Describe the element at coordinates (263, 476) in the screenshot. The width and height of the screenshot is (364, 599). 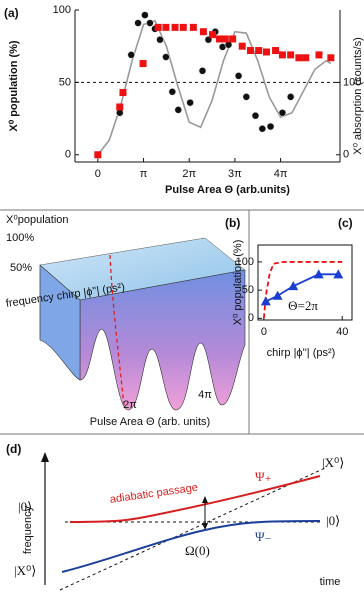
I see `state-label: Ψ₊` at that location.